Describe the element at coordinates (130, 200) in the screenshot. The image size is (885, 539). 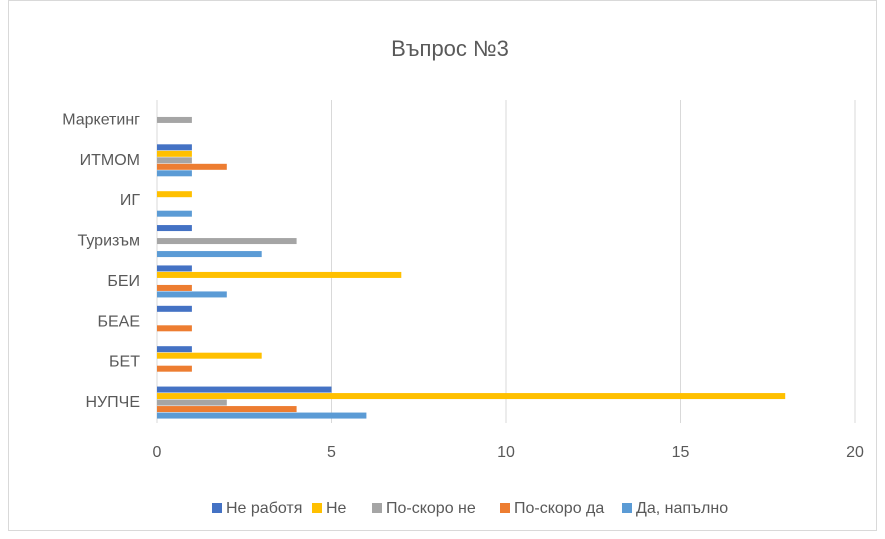
I see `y-tick-label: ИГ` at that location.